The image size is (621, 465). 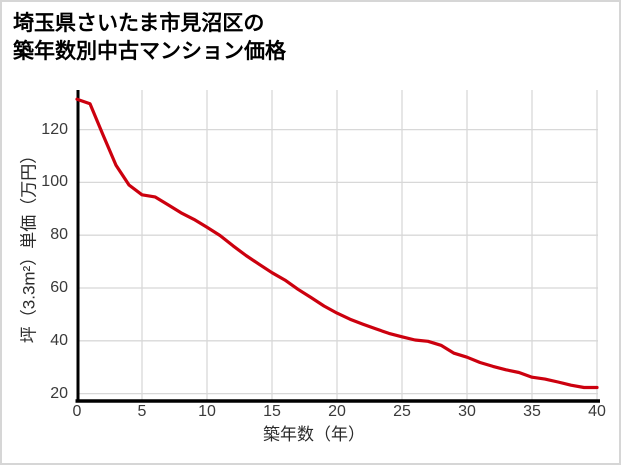 What do you see at coordinates (314, 434) in the screenshot?
I see `x-axis-title: 築年数（年）` at bounding box center [314, 434].